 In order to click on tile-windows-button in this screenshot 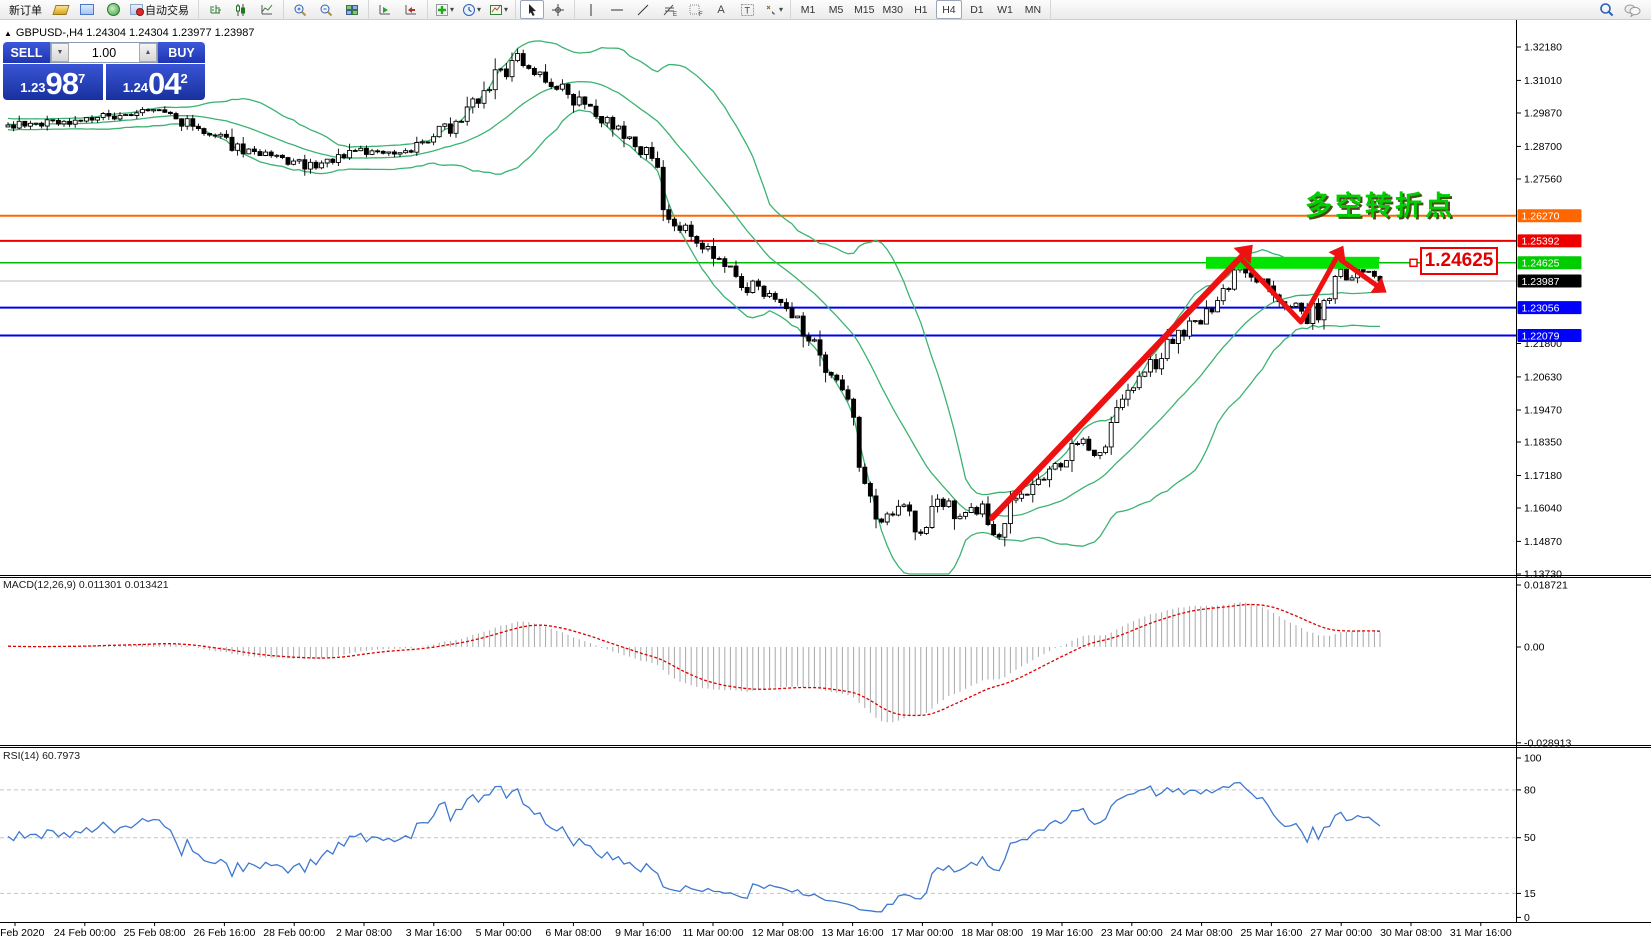, I will do `click(352, 9)`.